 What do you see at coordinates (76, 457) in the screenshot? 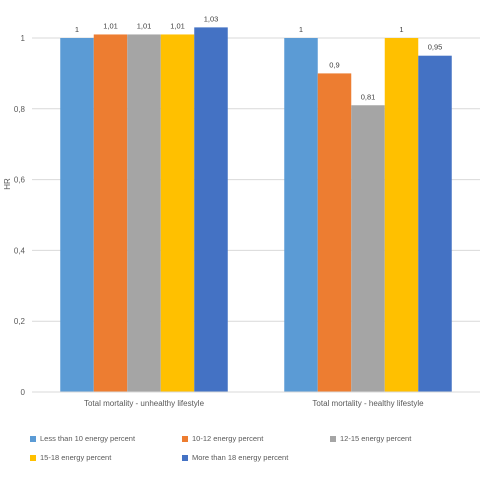
I see `legend-label: 15-18 energy percent` at bounding box center [76, 457].